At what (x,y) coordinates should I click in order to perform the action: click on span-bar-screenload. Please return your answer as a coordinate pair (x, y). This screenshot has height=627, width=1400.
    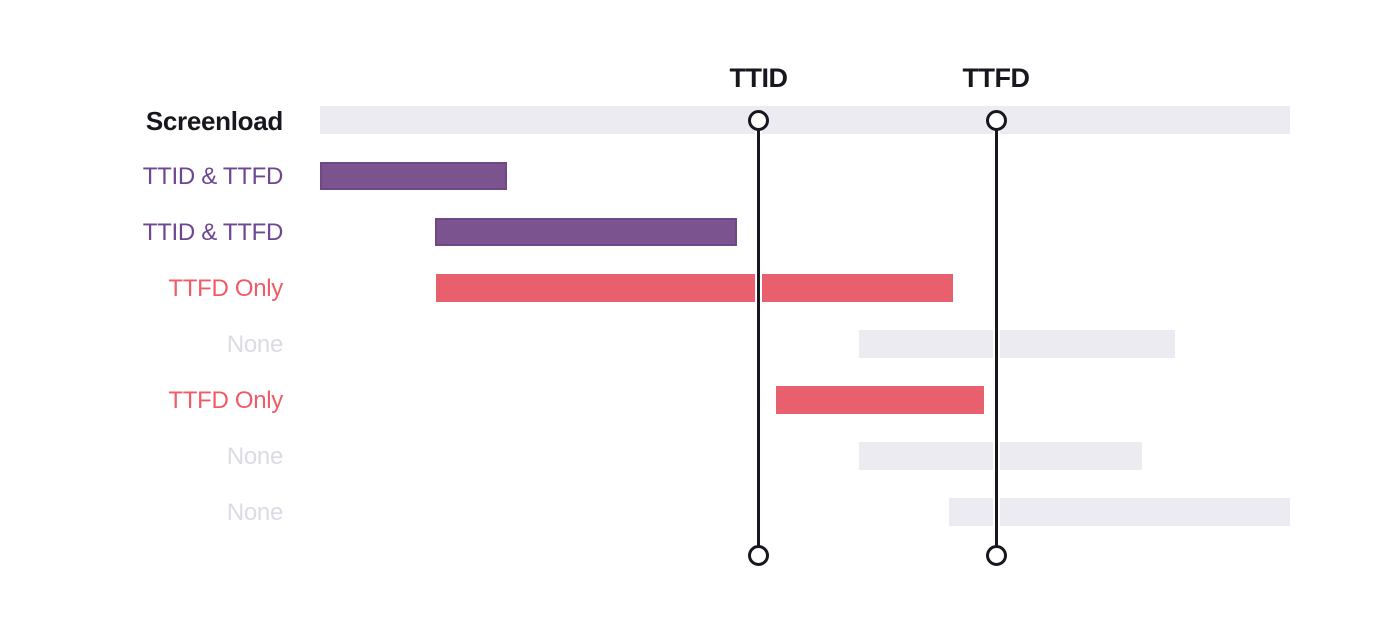
    Looking at the image, I should click on (805, 120).